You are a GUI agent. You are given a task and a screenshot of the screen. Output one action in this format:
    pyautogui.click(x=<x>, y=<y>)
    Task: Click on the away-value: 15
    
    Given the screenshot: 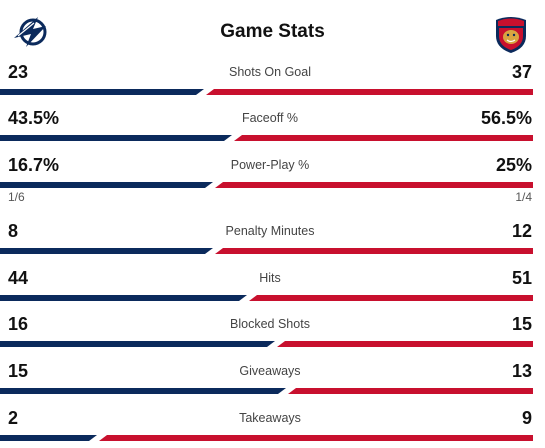 What is the action you would take?
    pyautogui.click(x=521, y=324)
    